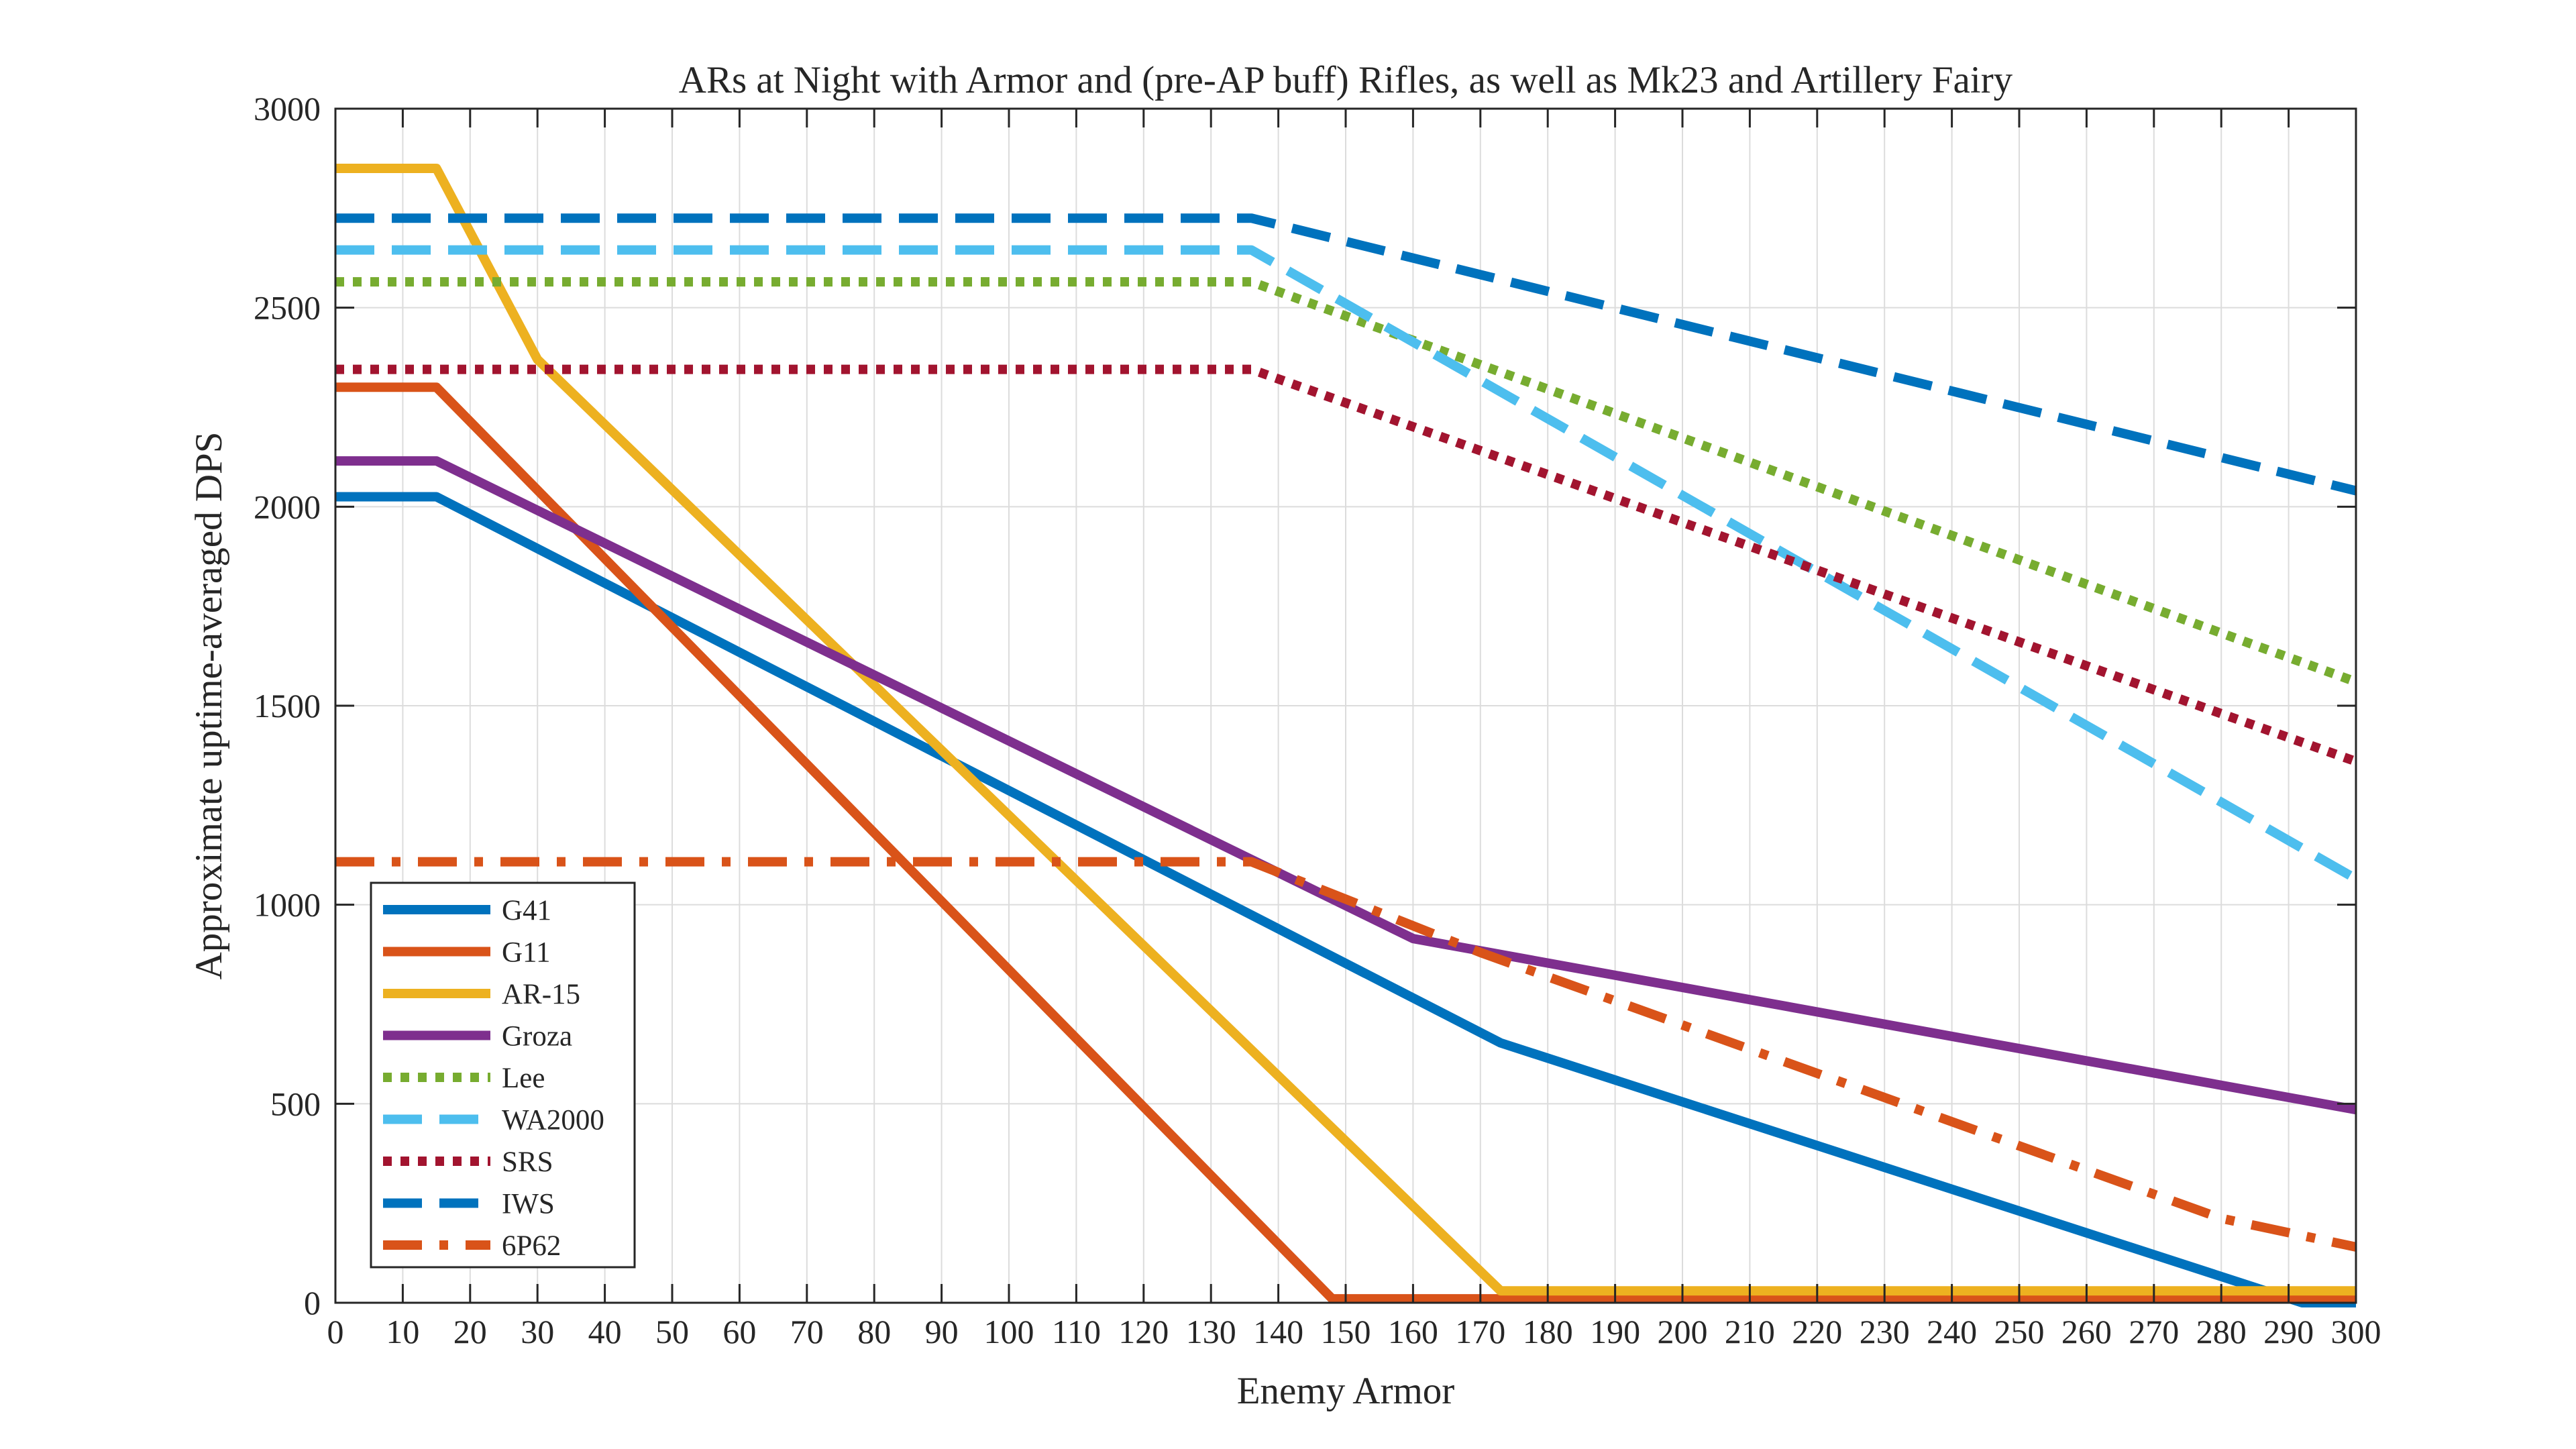  What do you see at coordinates (1683, 1331) in the screenshot?
I see `x-tick-label: 200` at bounding box center [1683, 1331].